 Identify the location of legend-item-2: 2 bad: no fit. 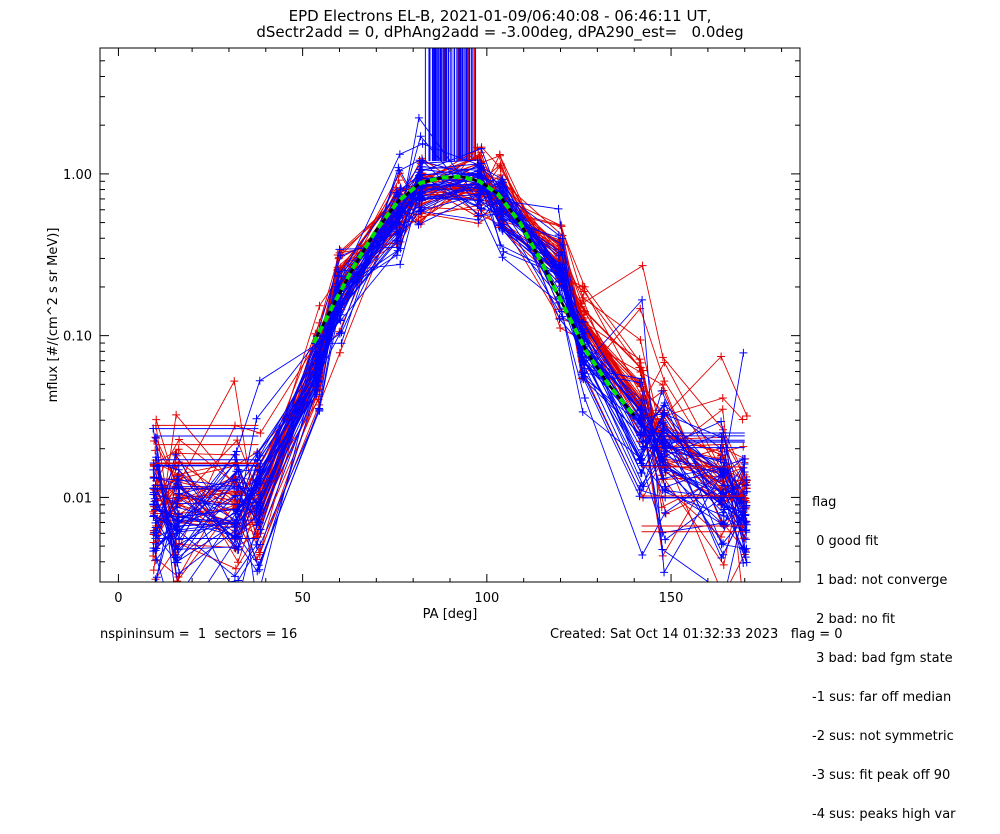
(854, 619).